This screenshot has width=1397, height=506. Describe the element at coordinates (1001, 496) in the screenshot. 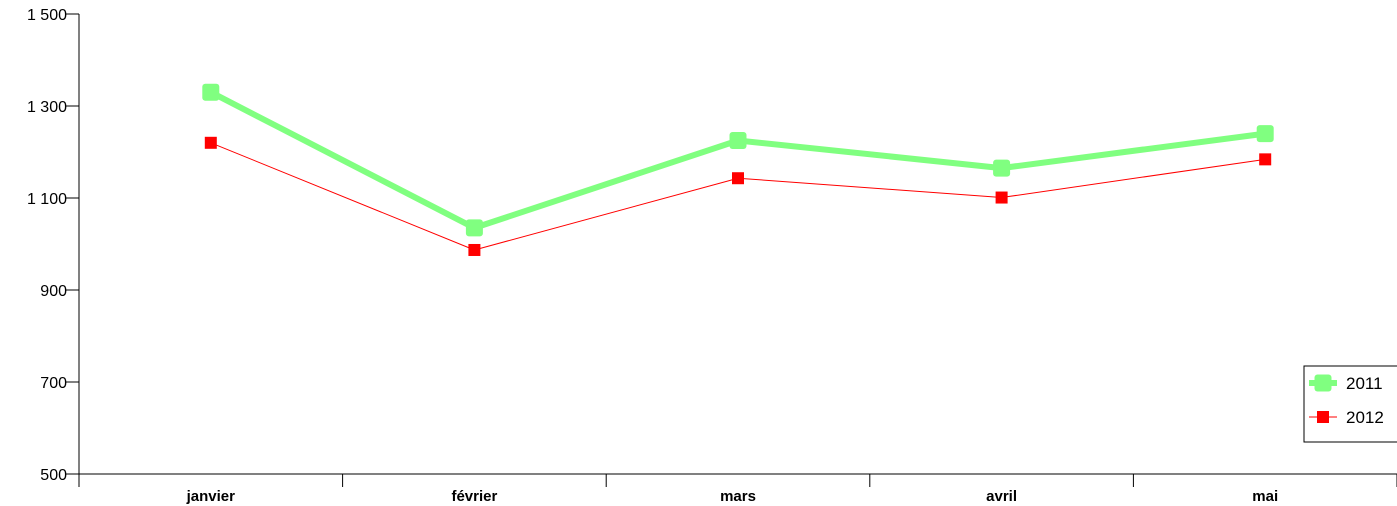

I see `x-category-label: avril` at that location.